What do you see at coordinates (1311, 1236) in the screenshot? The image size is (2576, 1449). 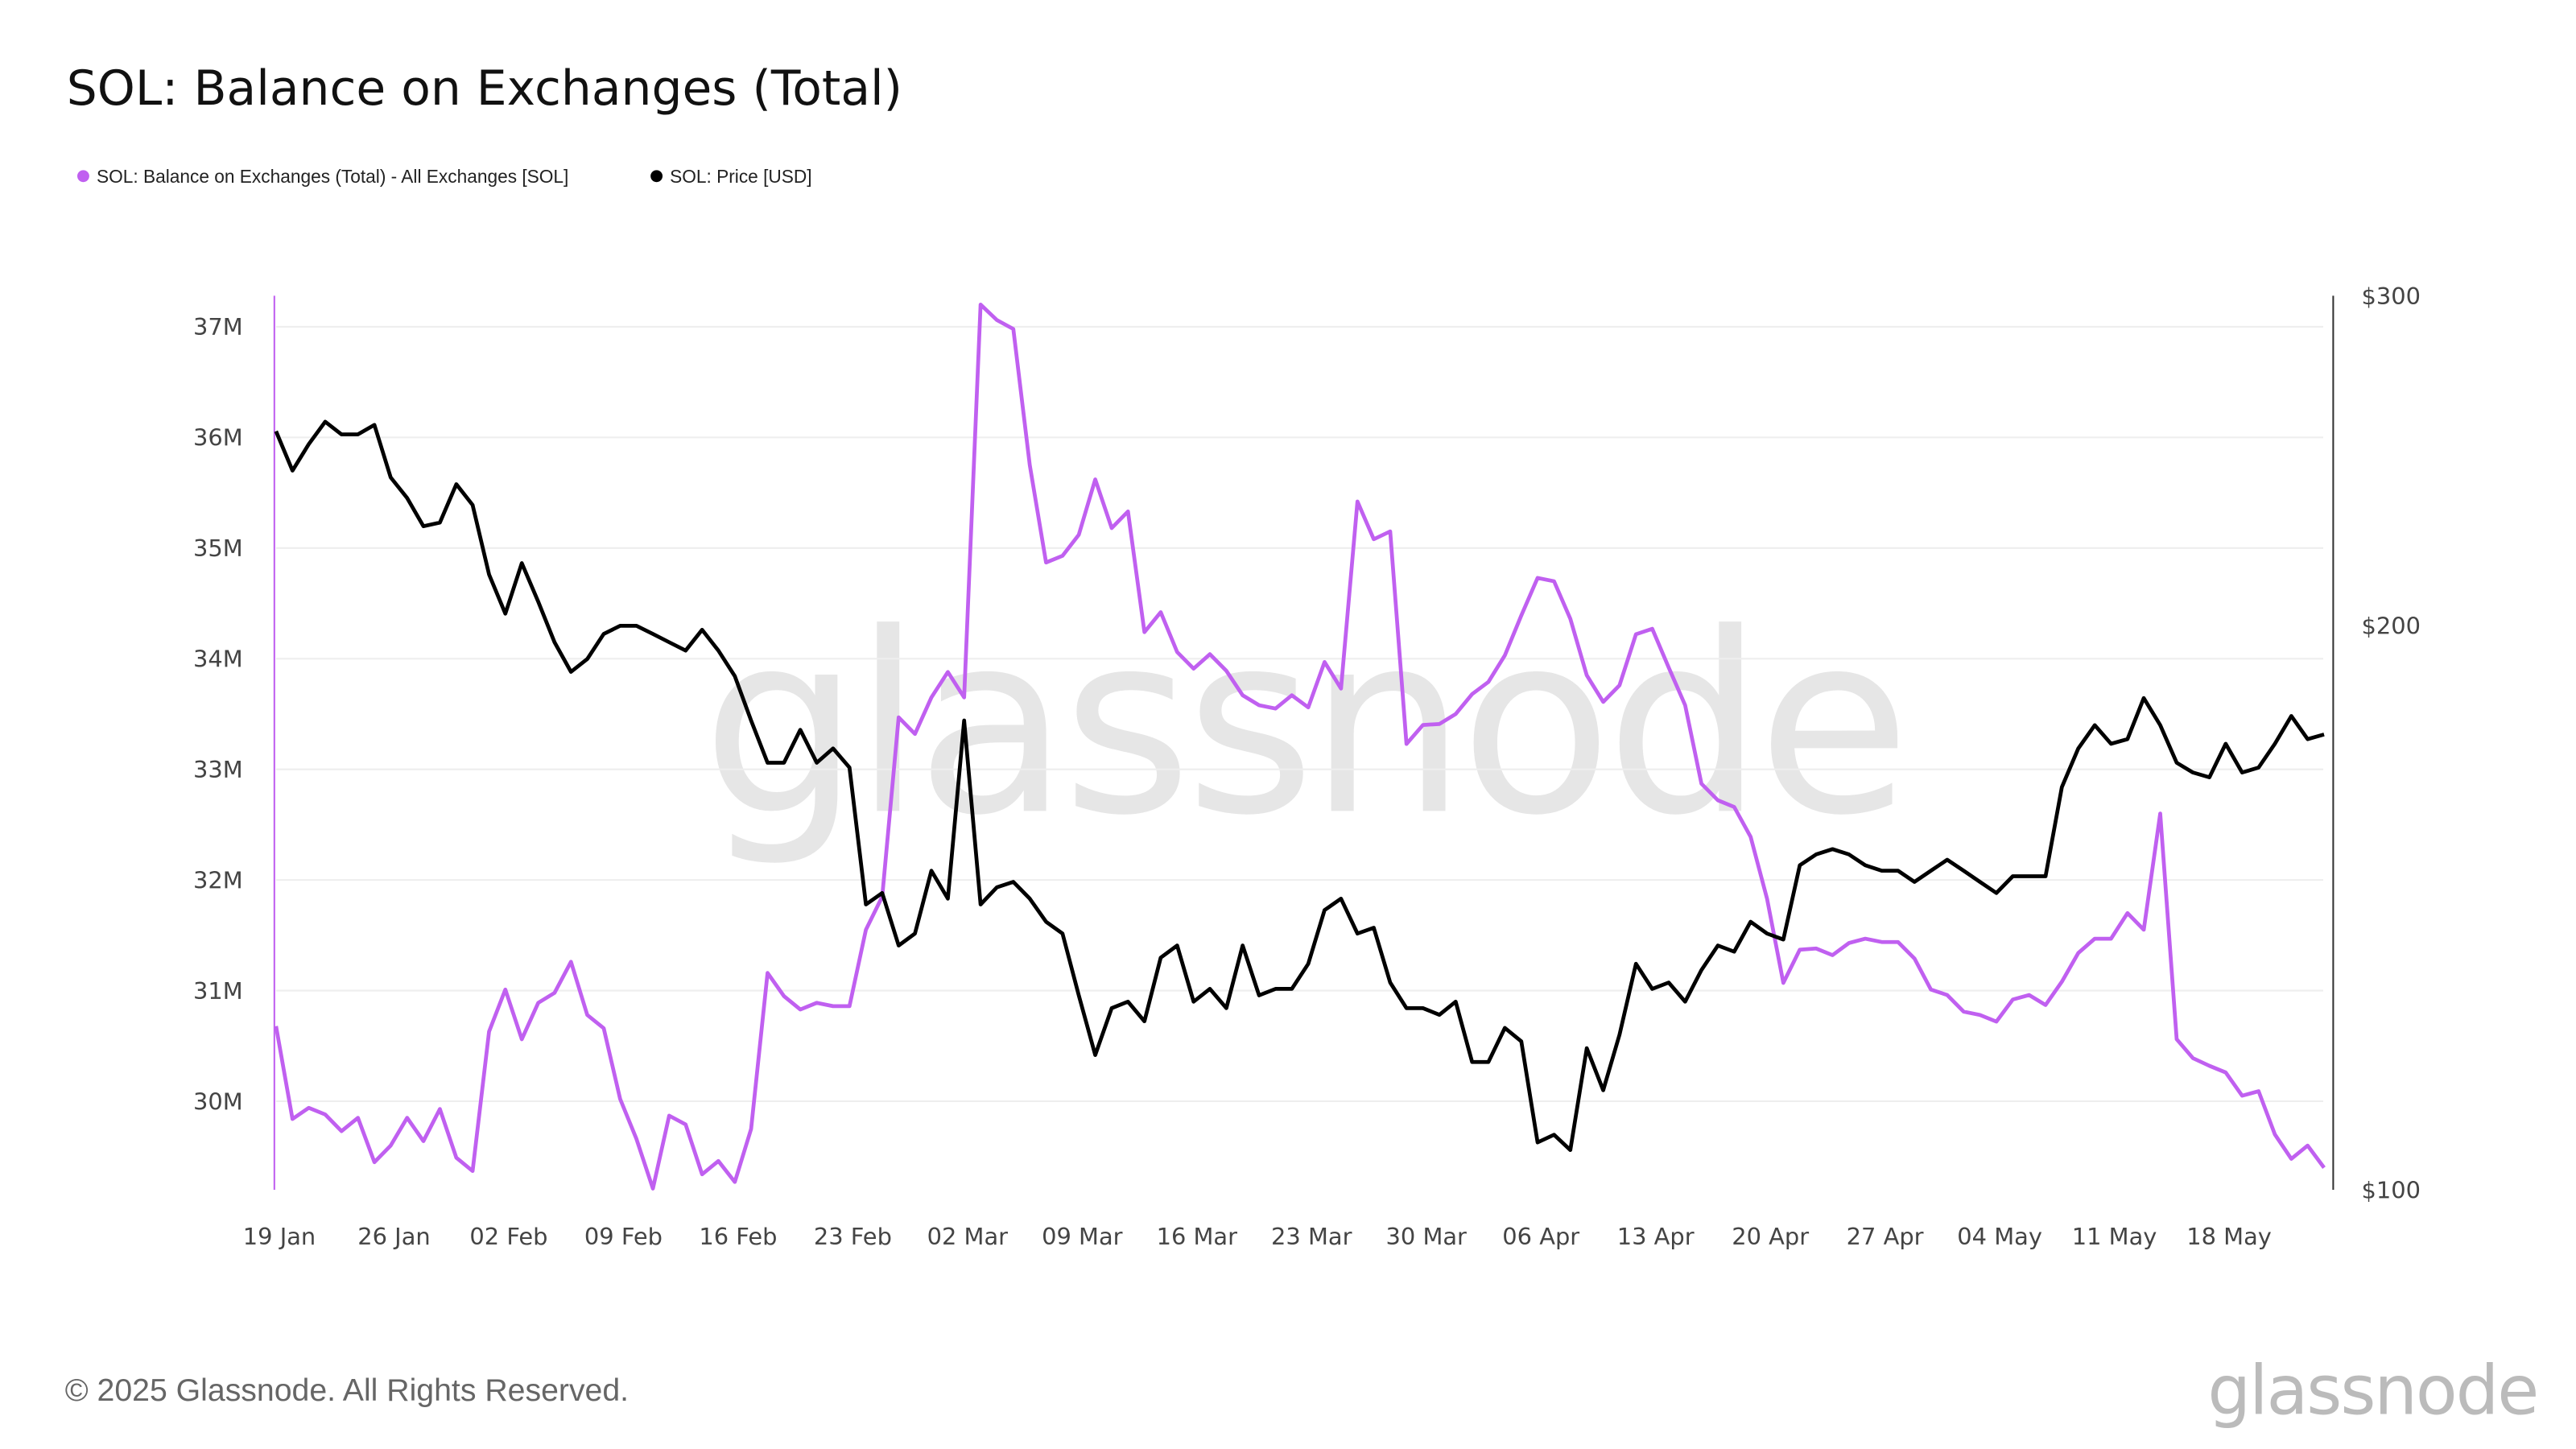 I see `x-tick-label: 23 Mar` at bounding box center [1311, 1236].